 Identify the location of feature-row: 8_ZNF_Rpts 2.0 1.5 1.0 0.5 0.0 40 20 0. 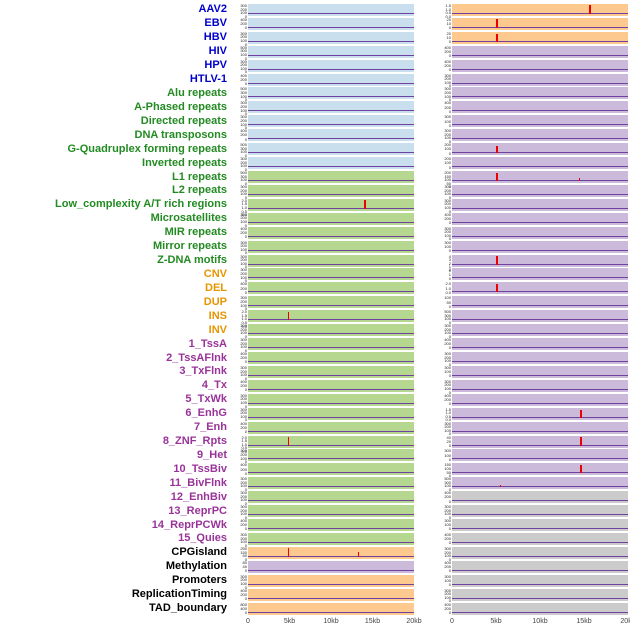
(315, 444).